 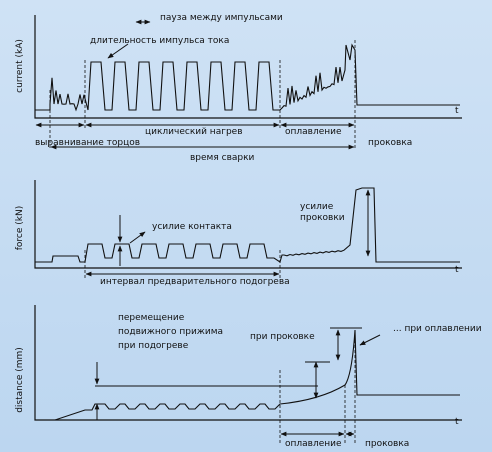 I want to click on annotation: ... при оплавлении, so click(x=437, y=329).